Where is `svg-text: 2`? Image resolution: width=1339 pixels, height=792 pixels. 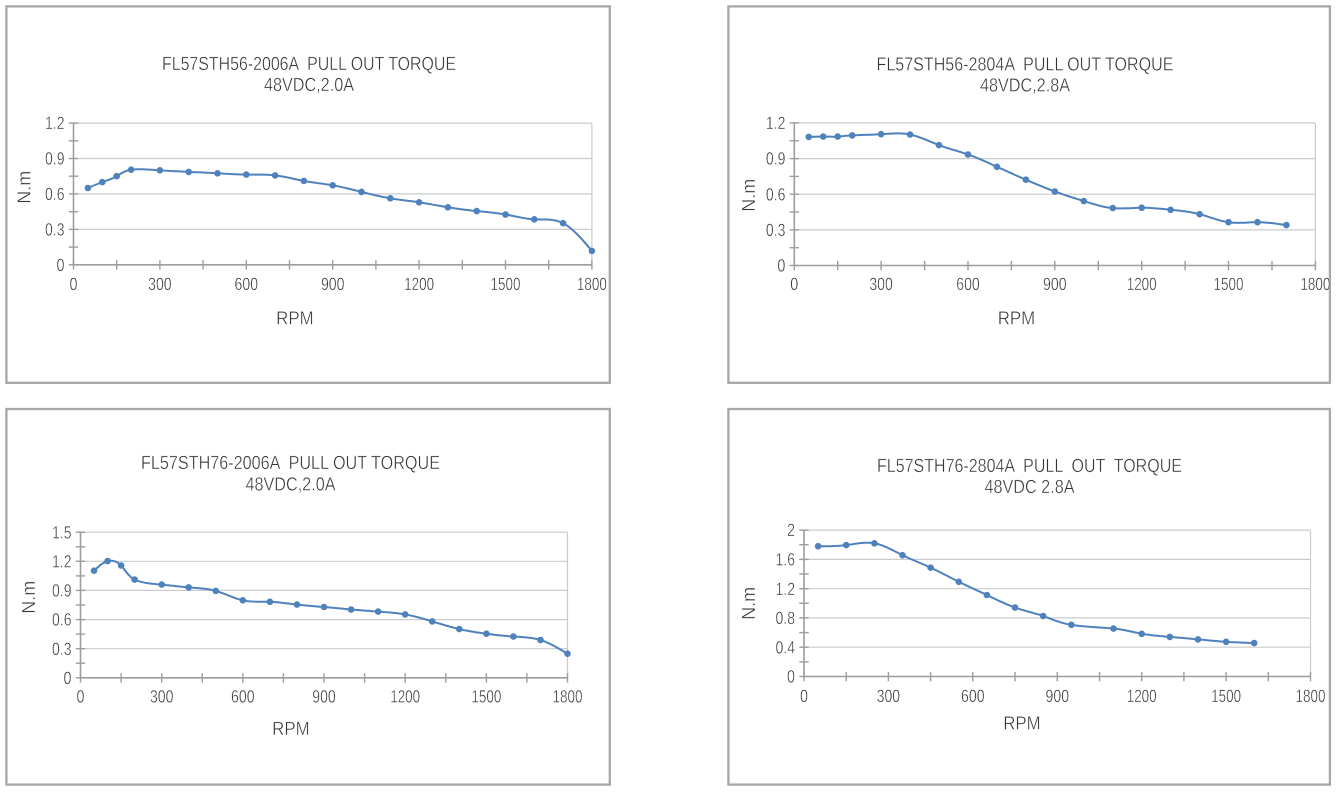 svg-text: 2 is located at coordinates (791, 530).